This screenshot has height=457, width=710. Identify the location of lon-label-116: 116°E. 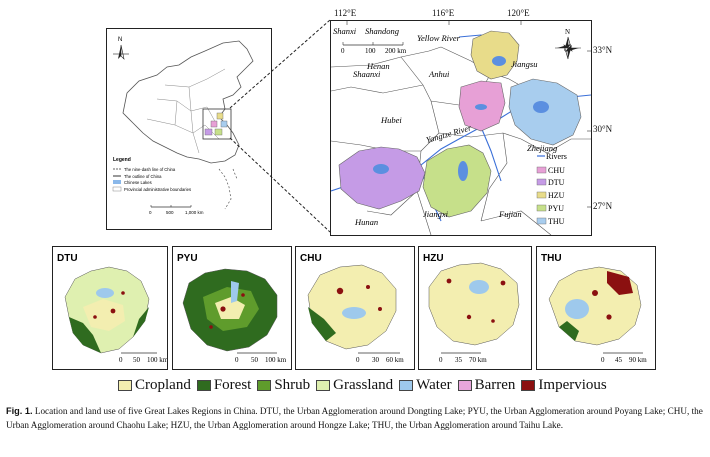
(443, 13).